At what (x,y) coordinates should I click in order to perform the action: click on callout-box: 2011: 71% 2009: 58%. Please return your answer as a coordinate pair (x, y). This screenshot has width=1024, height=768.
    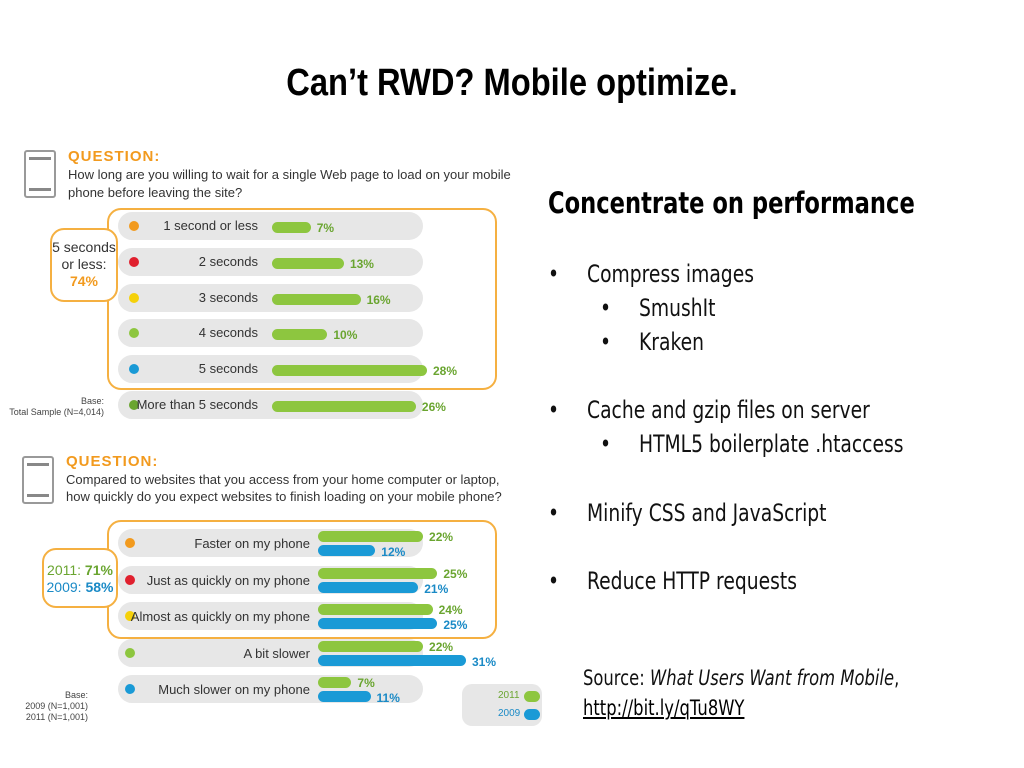
    Looking at the image, I should click on (80, 578).